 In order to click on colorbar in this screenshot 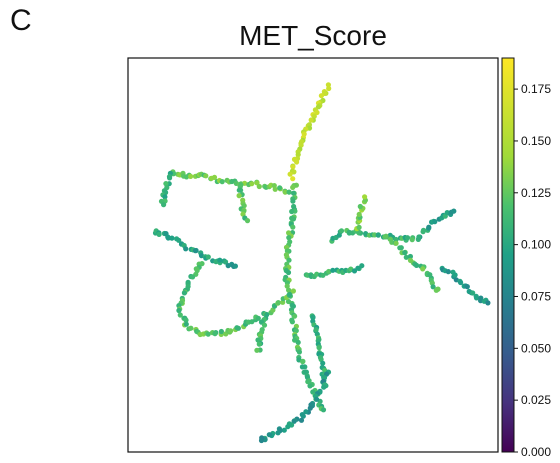, I will do `click(508, 255)`.